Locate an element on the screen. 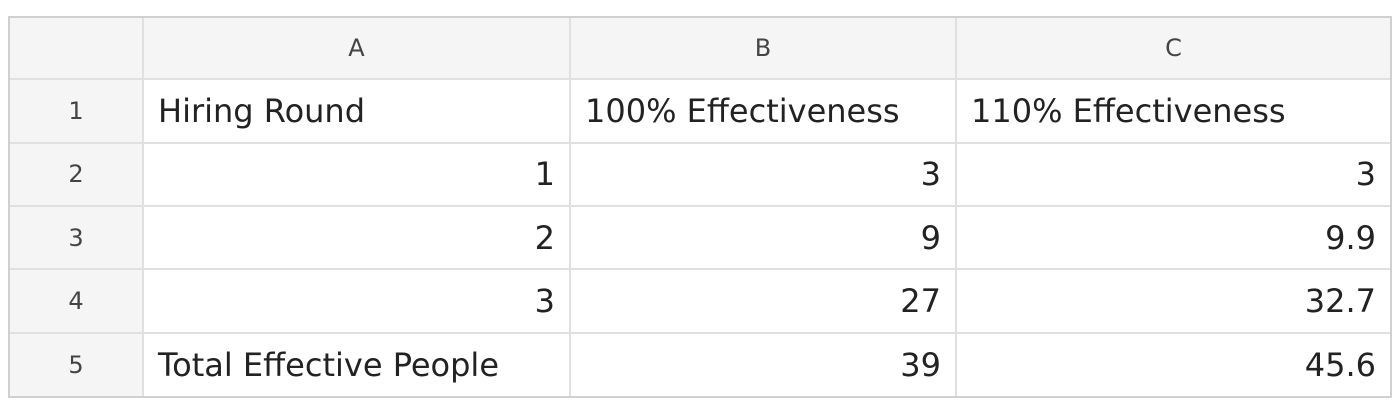 The height and width of the screenshot is (412, 1400). cell-a2: 1 is located at coordinates (356, 174).